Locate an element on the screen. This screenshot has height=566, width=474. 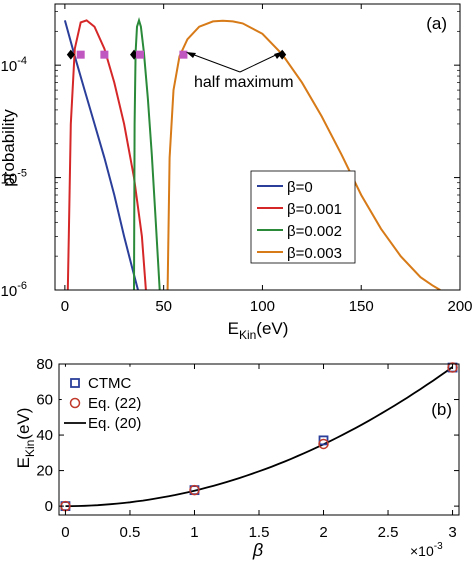
panel-b-label: (b) is located at coordinates (441, 409).